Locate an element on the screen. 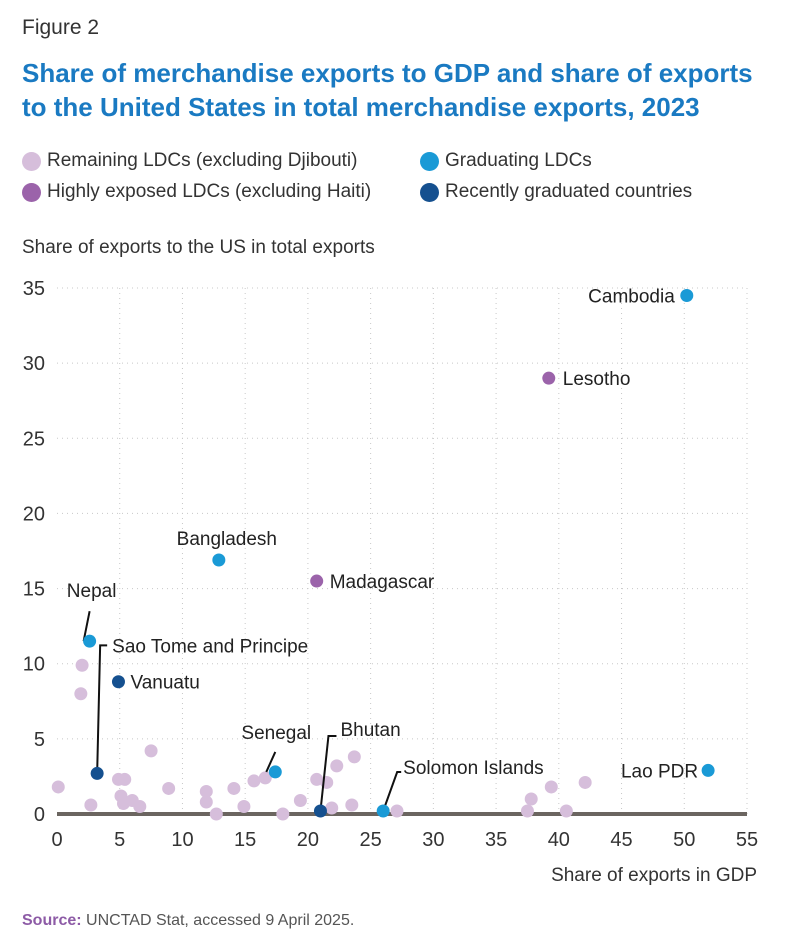 This screenshot has width=795, height=945. point-senegal is located at coordinates (275, 772).